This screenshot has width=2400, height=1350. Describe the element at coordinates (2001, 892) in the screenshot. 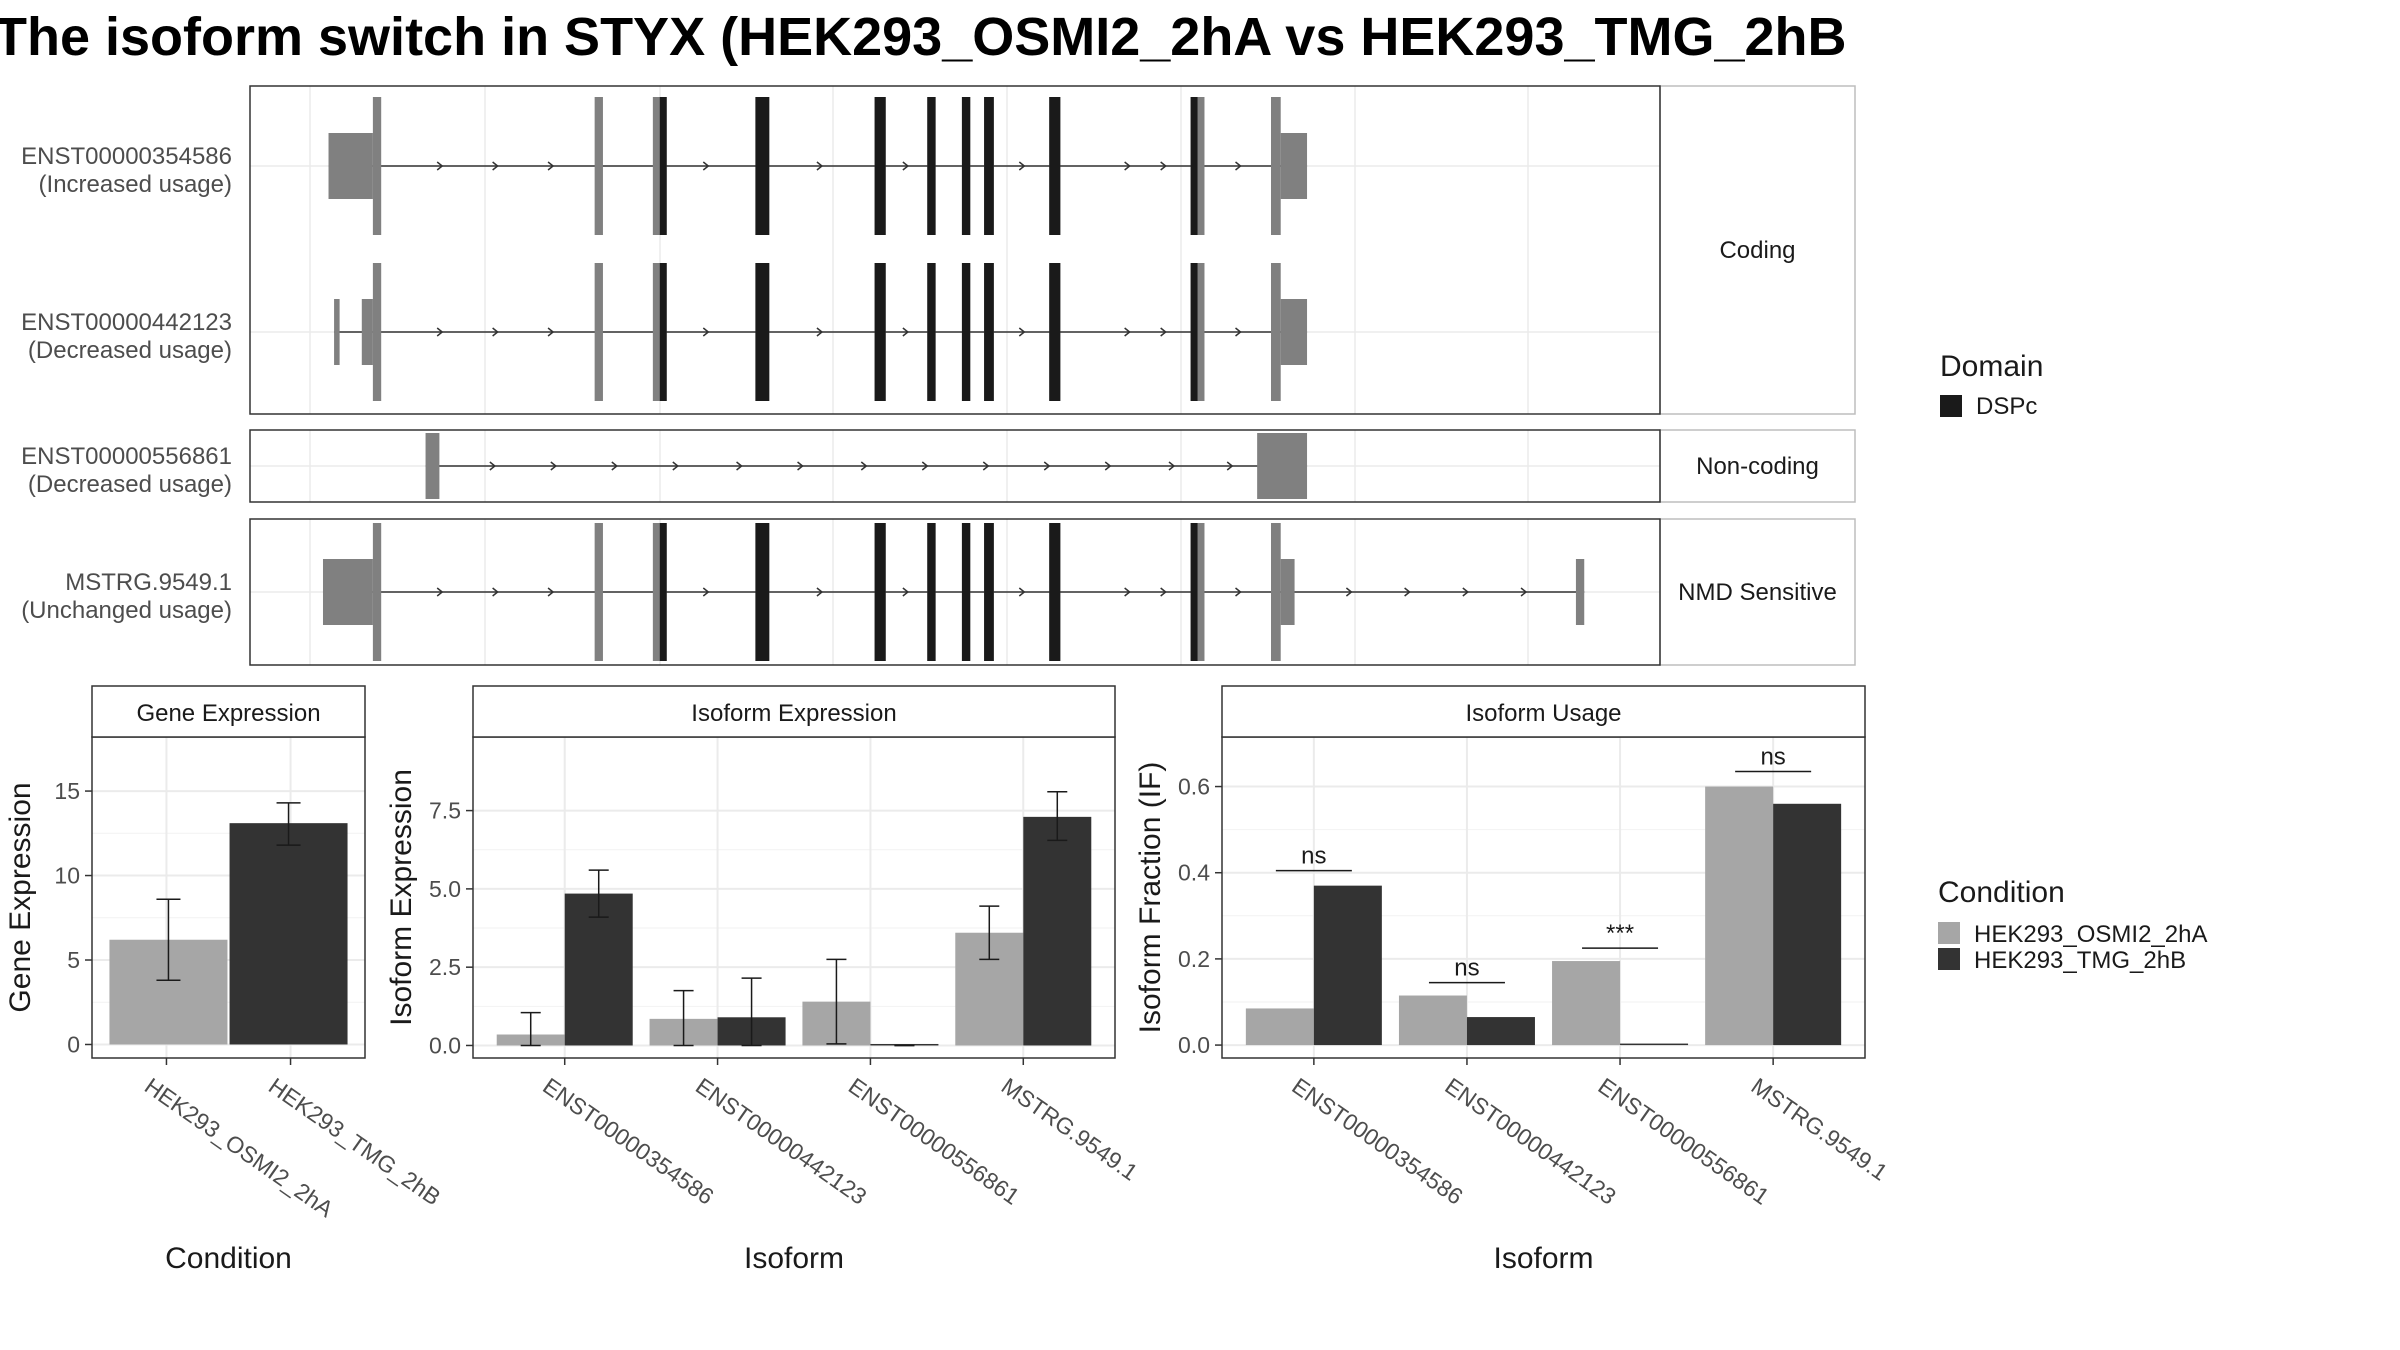

I see `legend-condition-title: Condition` at that location.